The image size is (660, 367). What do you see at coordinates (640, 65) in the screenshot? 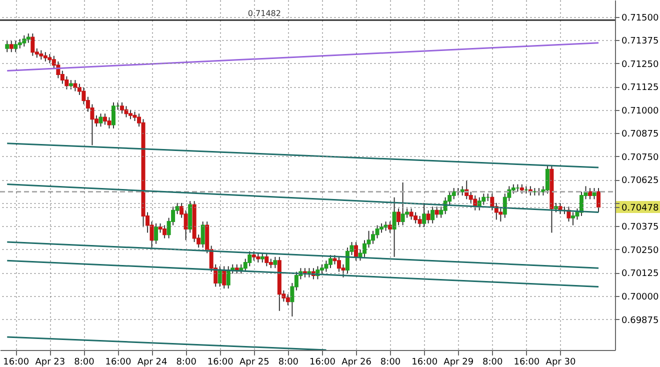
I see `y-tick-label: 0.71250` at bounding box center [640, 65].